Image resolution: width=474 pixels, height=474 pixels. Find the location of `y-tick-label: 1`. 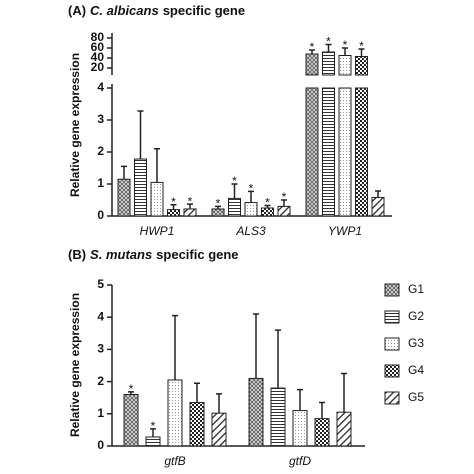

y-tick-label: 1 is located at coordinates (100, 183).